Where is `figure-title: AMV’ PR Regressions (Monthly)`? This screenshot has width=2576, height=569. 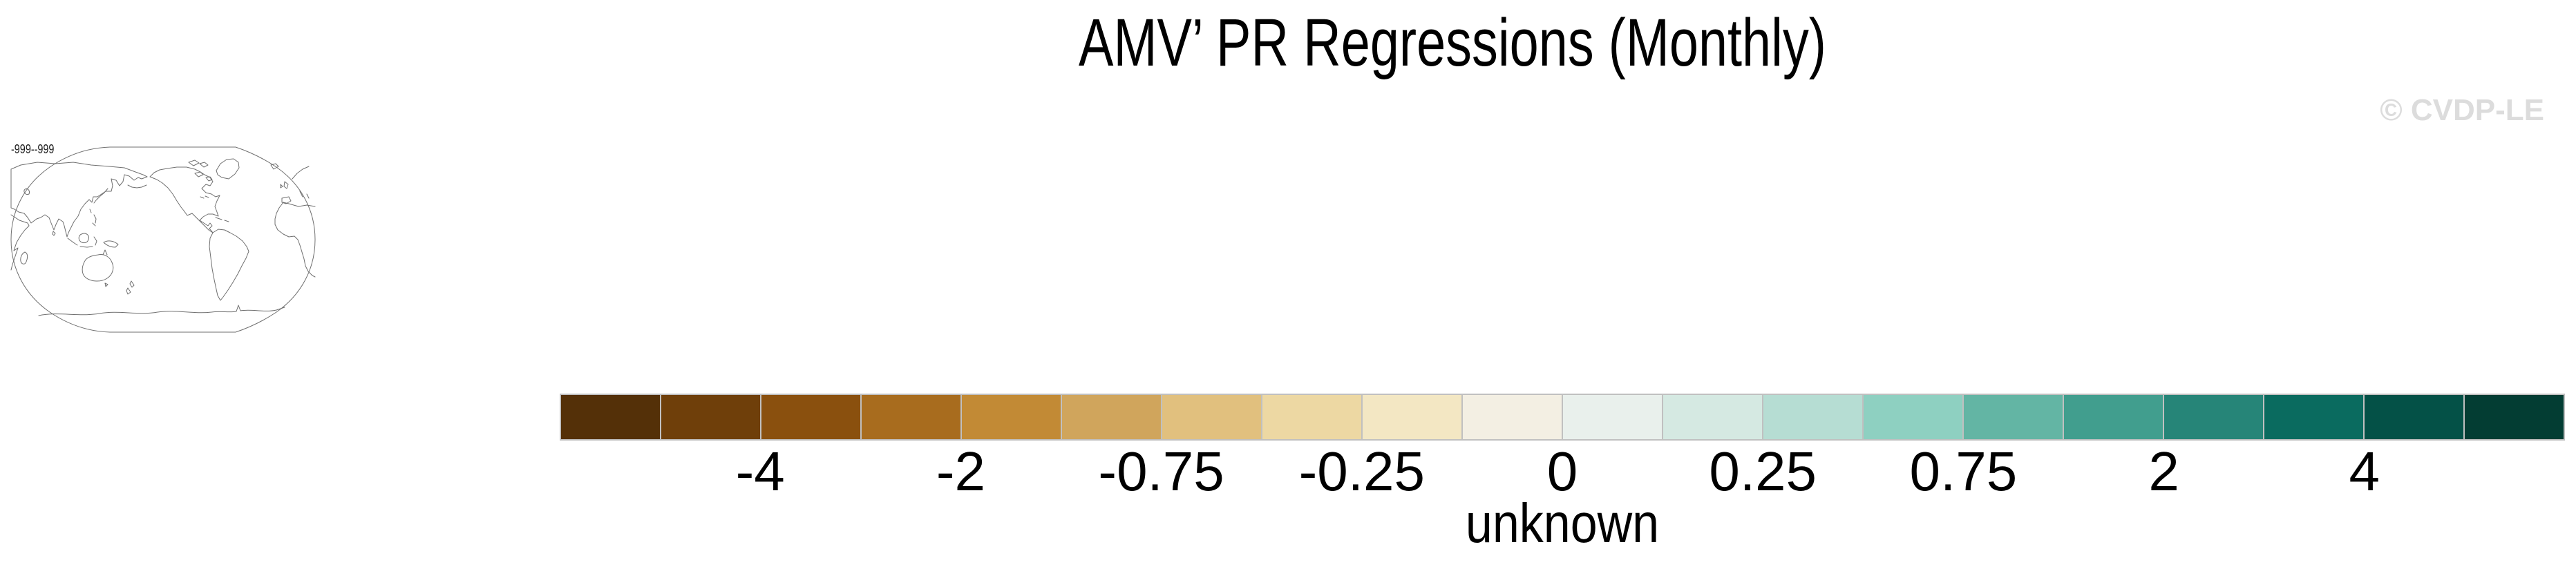 figure-title: AMV’ PR Regressions (Monthly) is located at coordinates (1452, 42).